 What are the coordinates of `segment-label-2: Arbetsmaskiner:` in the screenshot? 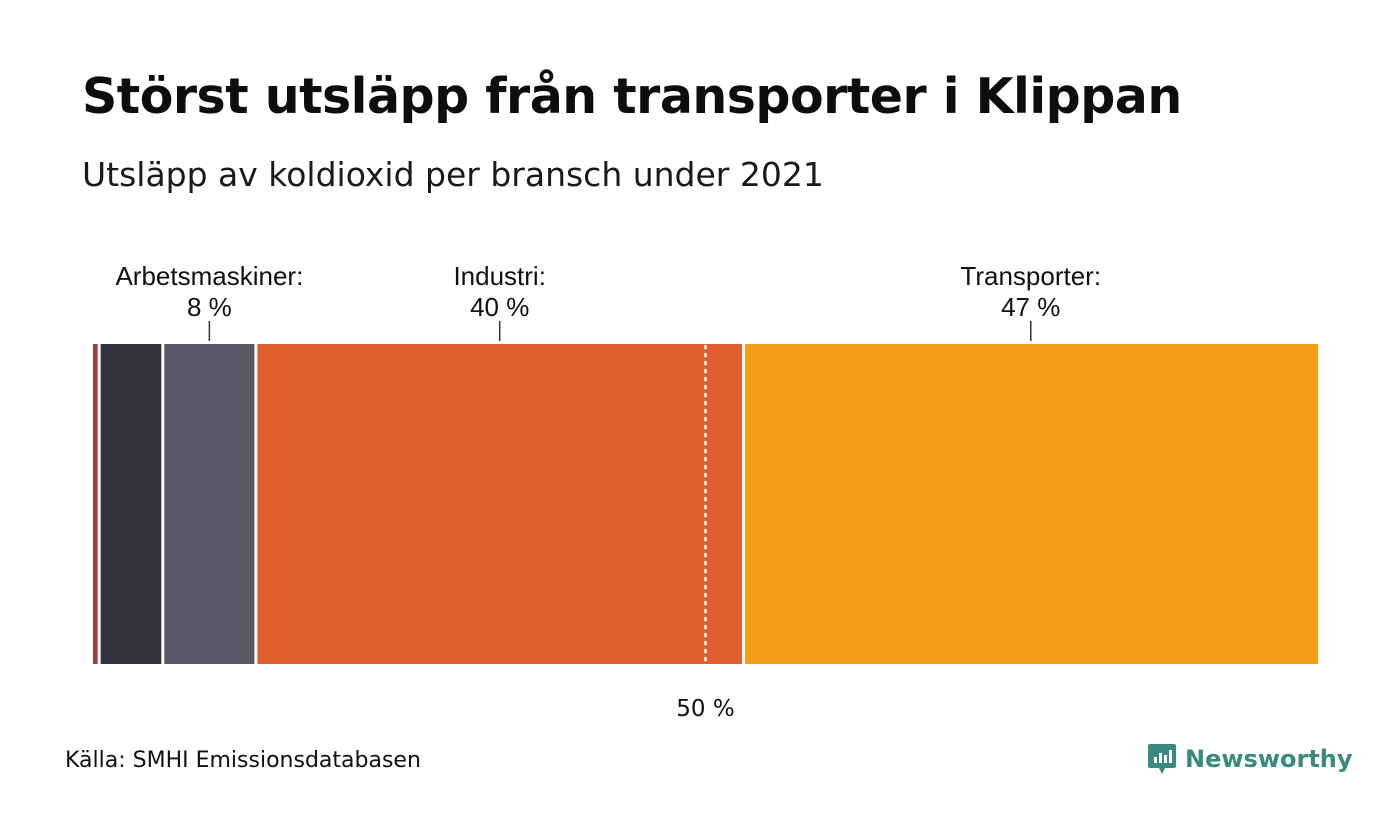 It's located at (209, 276).